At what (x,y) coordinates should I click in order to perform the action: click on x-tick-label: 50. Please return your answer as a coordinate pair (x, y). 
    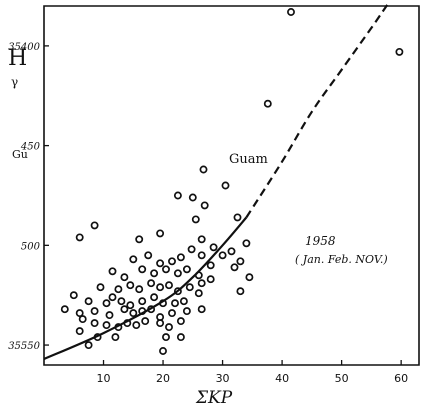
    Looking at the image, I should click on (342, 378).